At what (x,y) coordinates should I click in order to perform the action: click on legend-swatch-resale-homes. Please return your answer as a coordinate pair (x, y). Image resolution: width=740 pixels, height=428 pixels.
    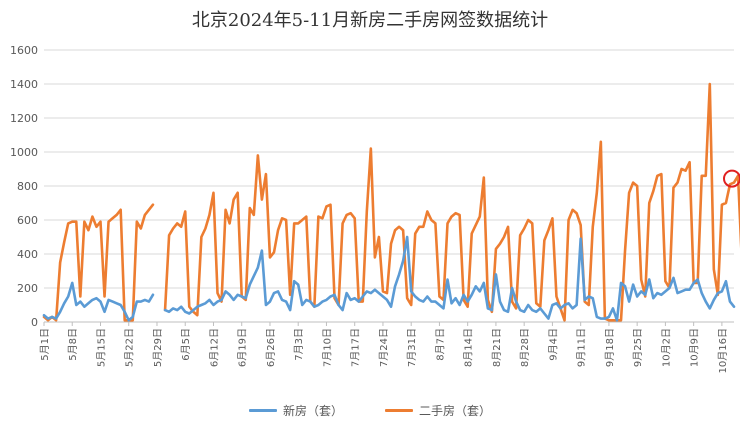
    Looking at the image, I should click on (399, 410).